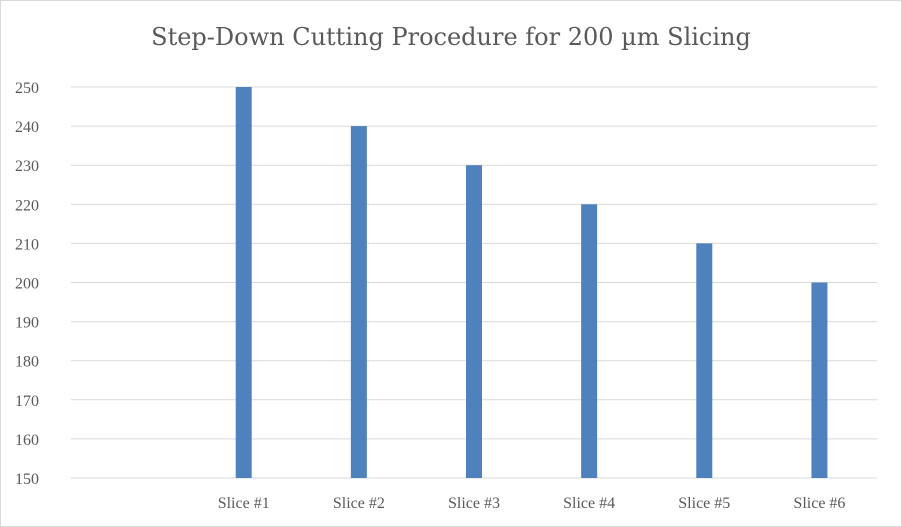 The width and height of the screenshot is (902, 527). What do you see at coordinates (27, 401) in the screenshot?
I see `y-tick-label: 170` at bounding box center [27, 401].